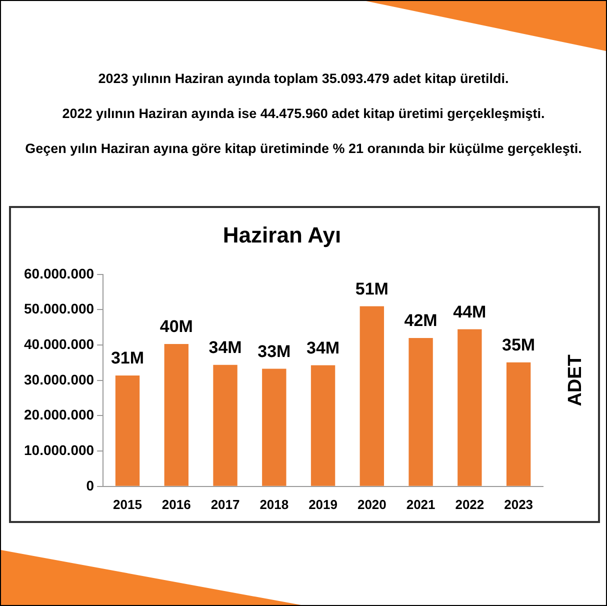 Image resolution: width=607 pixels, height=606 pixels. Describe the element at coordinates (421, 504) in the screenshot. I see `x-tick-label: 2021` at that location.